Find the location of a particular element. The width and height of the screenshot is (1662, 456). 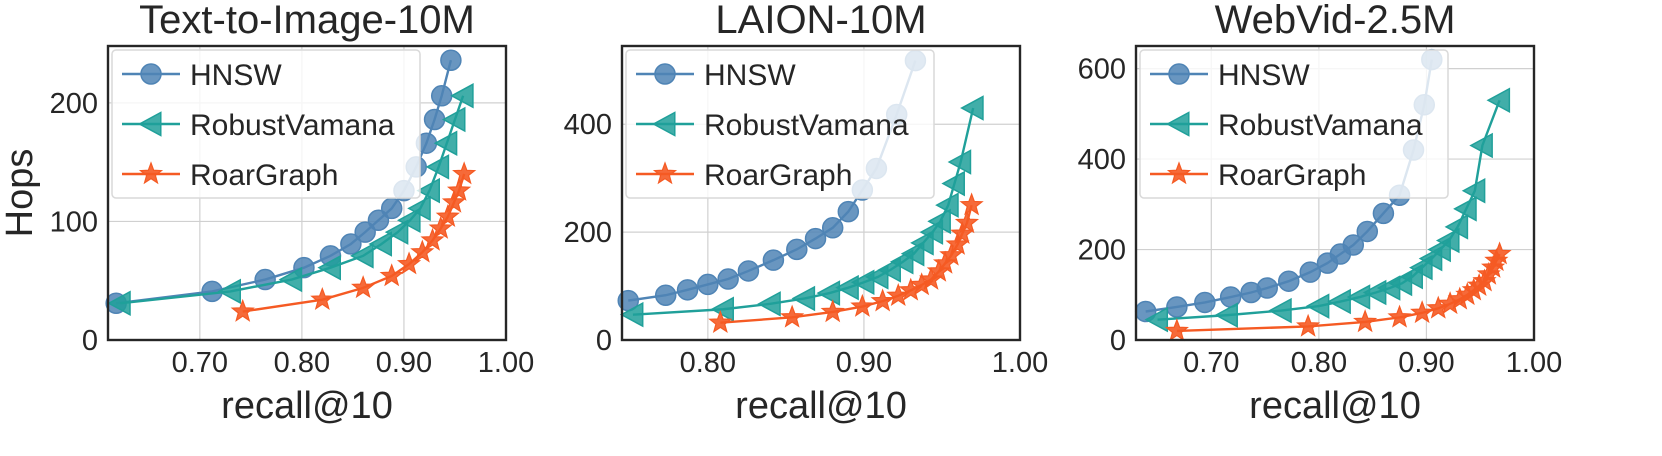

chart-title: LAION-10M is located at coordinates (820, 21).